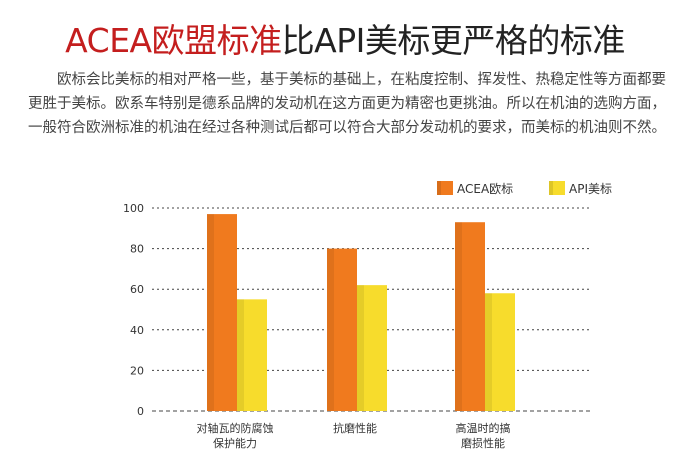  What do you see at coordinates (355, 428) in the screenshot?
I see `x-category-label: 抗磨性能` at bounding box center [355, 428].